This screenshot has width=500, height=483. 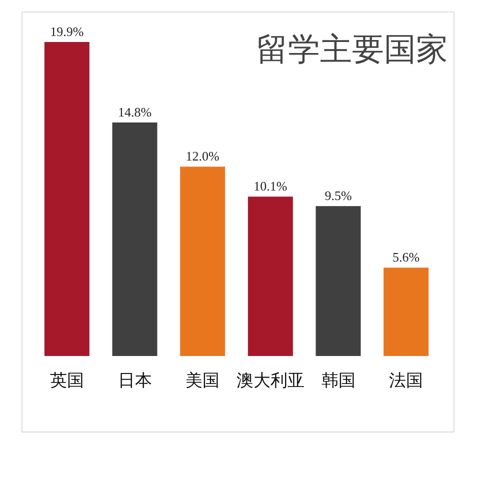 What do you see at coordinates (338, 381) in the screenshot?
I see `x-tick-label: 韩国` at bounding box center [338, 381].